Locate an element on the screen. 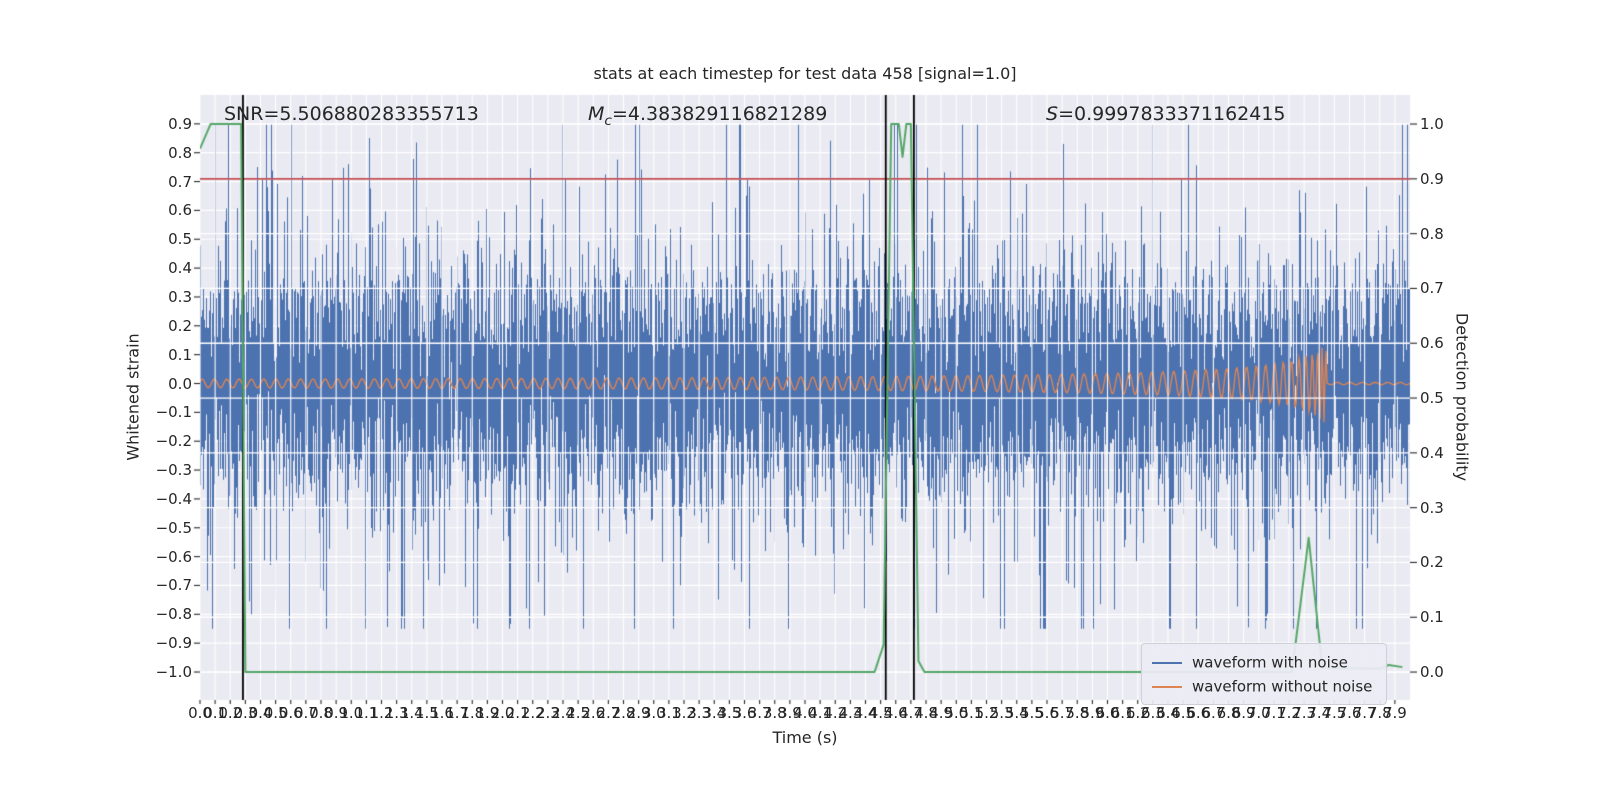 This screenshot has width=1600, height=800. x-tick-label: 4.9 is located at coordinates (941, 713).